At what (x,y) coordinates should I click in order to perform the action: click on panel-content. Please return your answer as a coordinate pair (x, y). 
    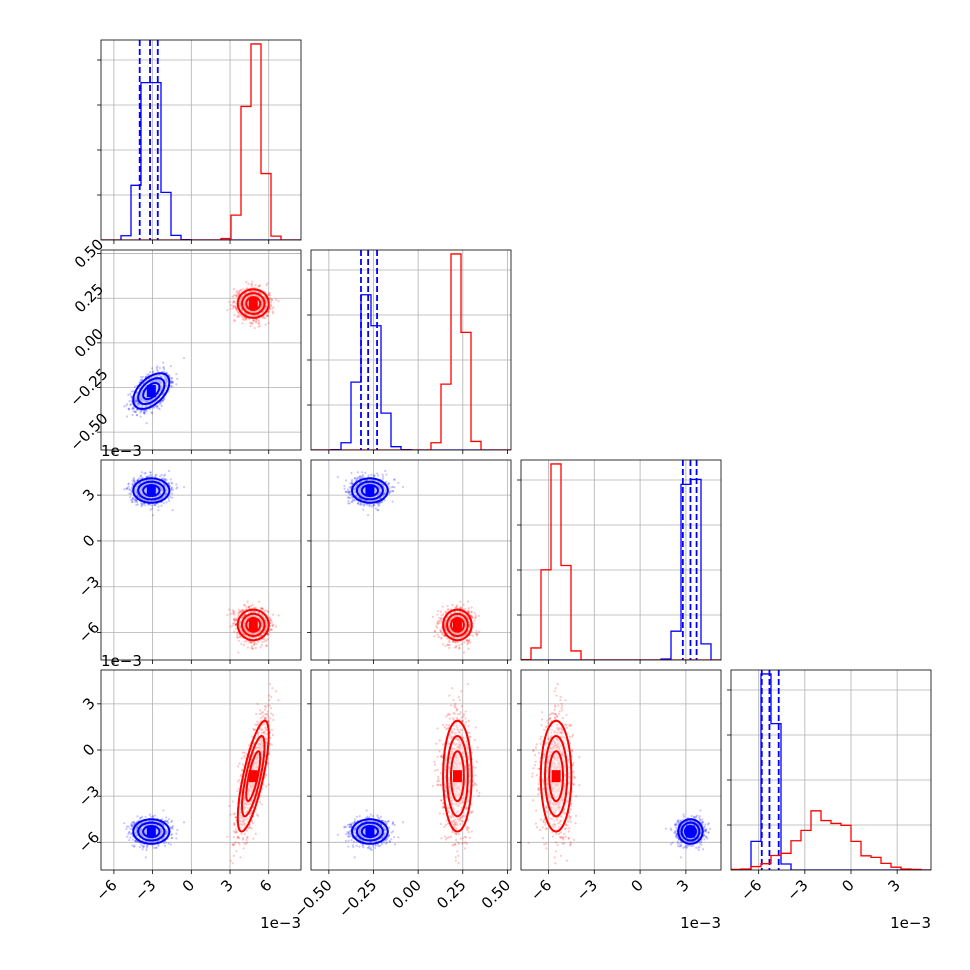
    Looking at the image, I should click on (411, 350).